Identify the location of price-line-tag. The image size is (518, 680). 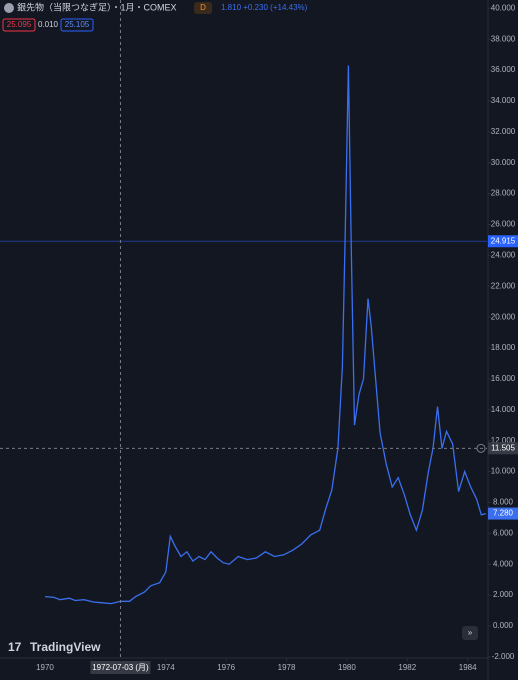
(503, 241).